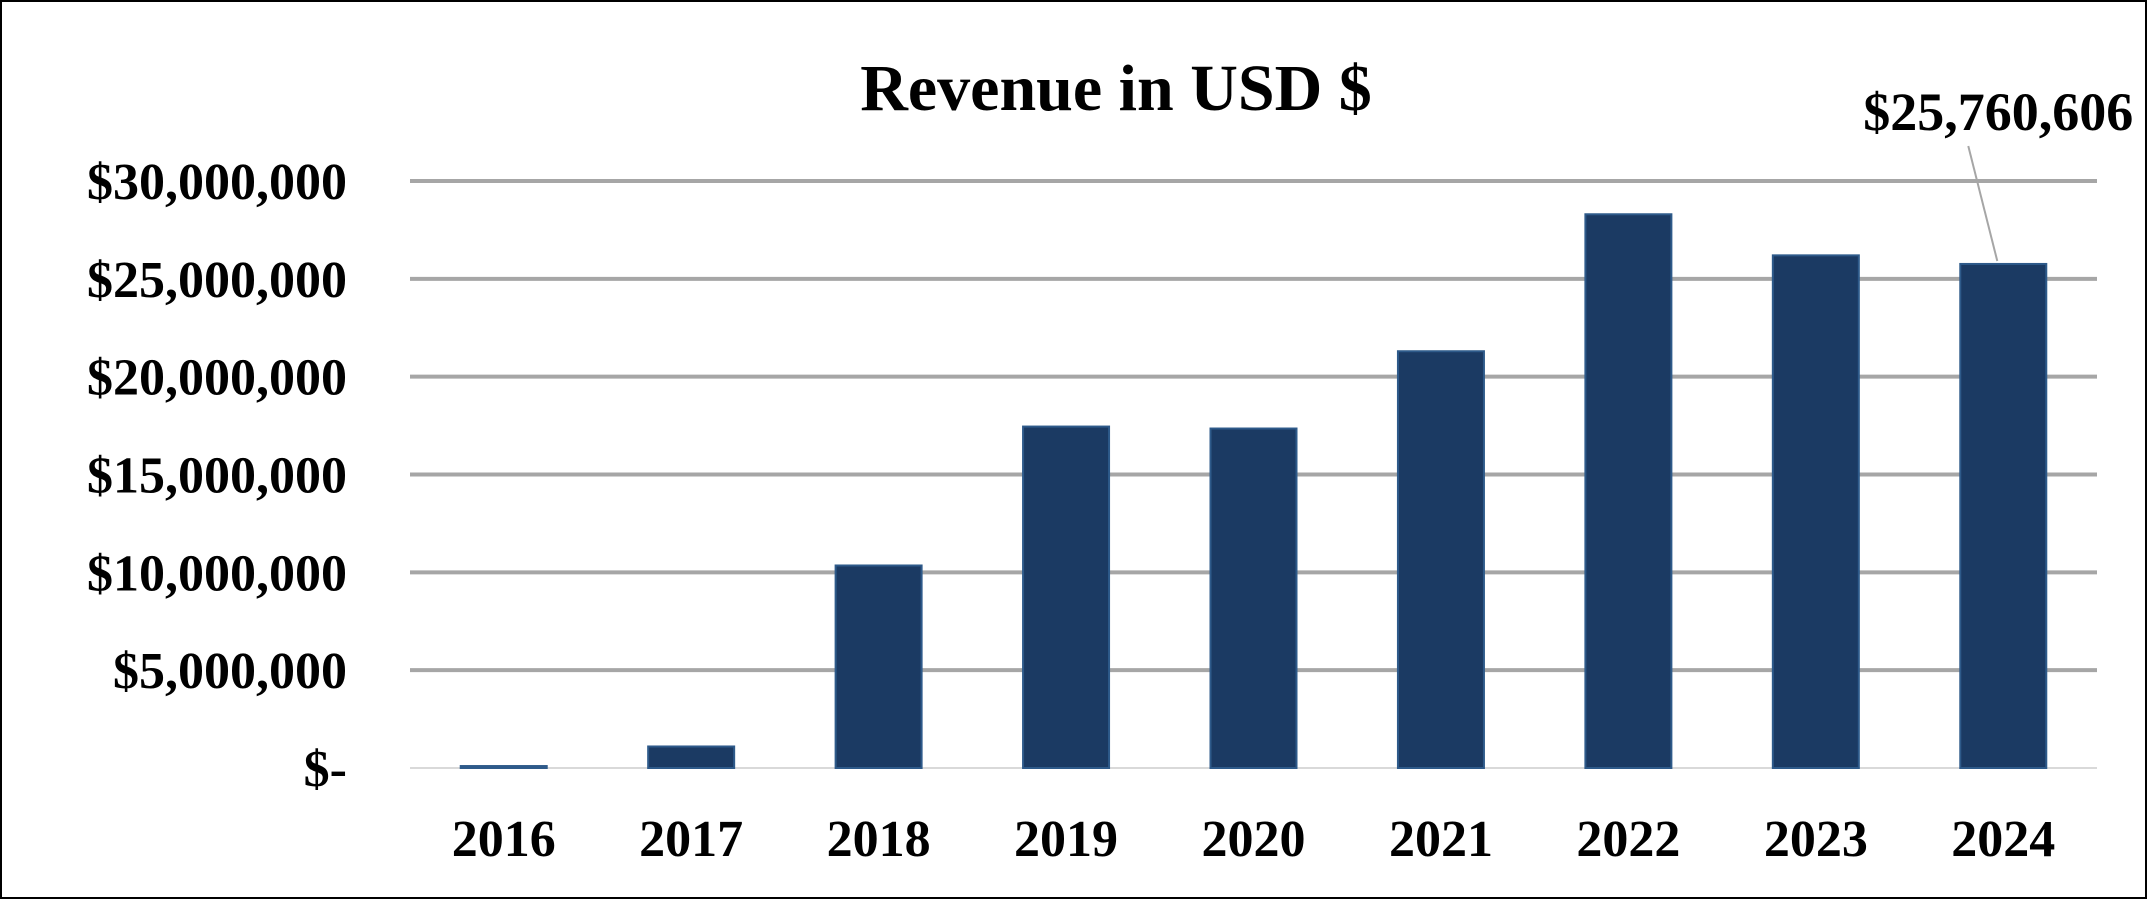 The image size is (2147, 901). What do you see at coordinates (1983, 203) in the screenshot?
I see `data-label-leader-line` at bounding box center [1983, 203].